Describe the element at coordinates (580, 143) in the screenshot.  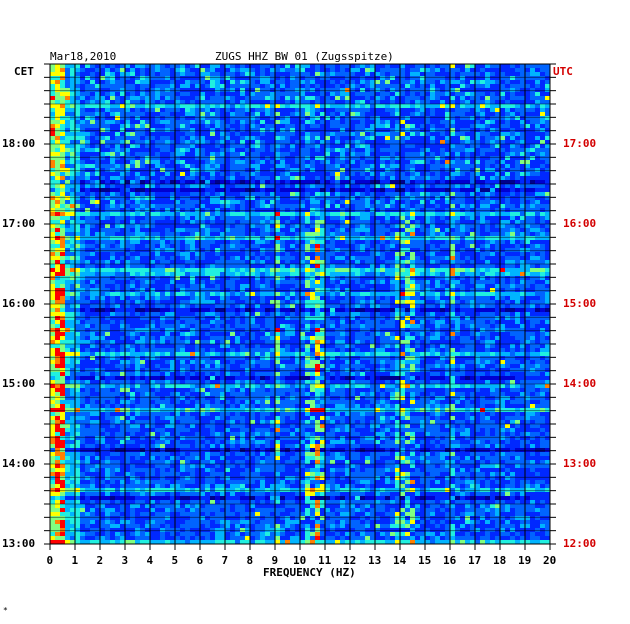
I see `utc-tick-label: 17:00` at that location.